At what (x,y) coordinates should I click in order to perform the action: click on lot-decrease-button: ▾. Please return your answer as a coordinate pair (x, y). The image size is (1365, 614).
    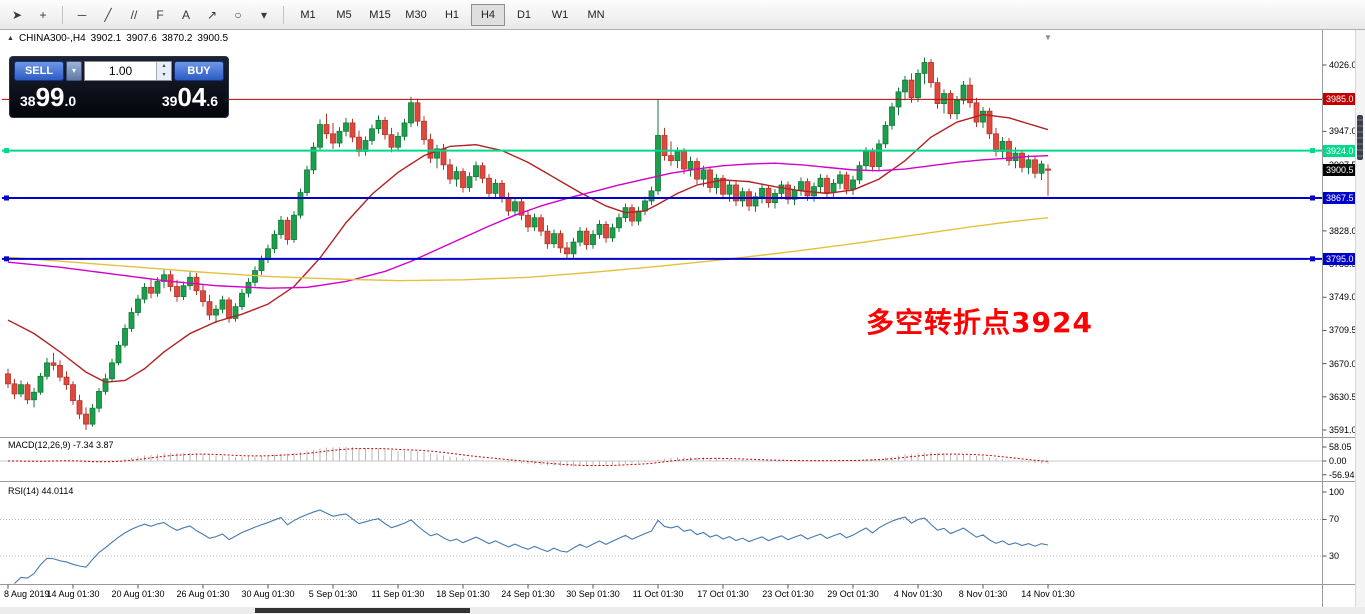
    Looking at the image, I should click on (164, 75).